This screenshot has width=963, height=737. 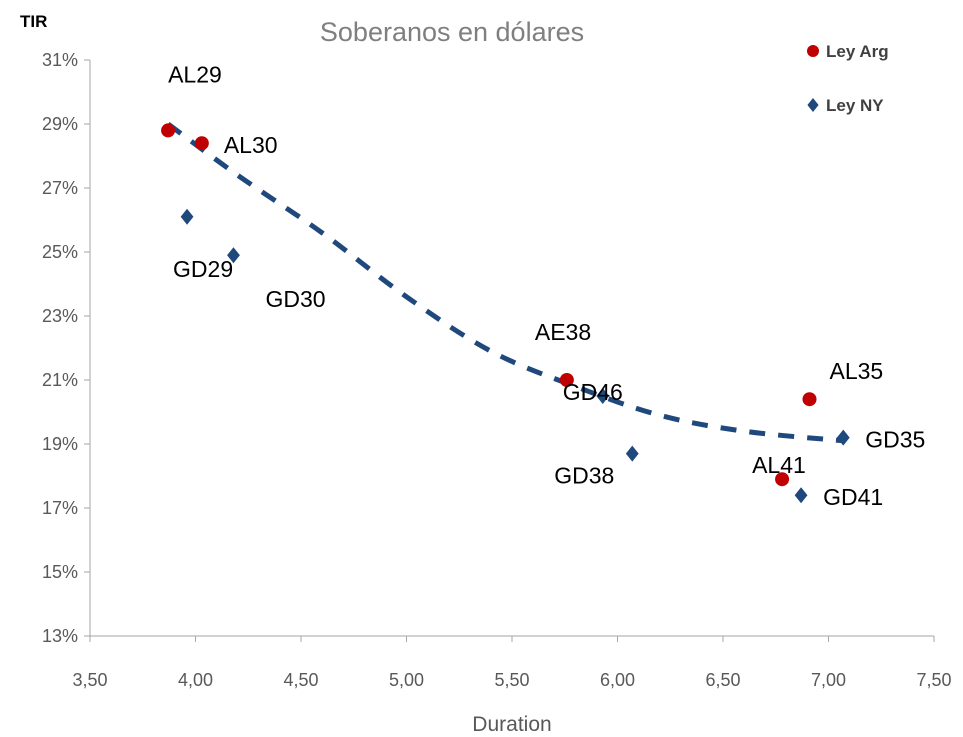 I want to click on label-gd41: GD41, so click(x=853, y=497).